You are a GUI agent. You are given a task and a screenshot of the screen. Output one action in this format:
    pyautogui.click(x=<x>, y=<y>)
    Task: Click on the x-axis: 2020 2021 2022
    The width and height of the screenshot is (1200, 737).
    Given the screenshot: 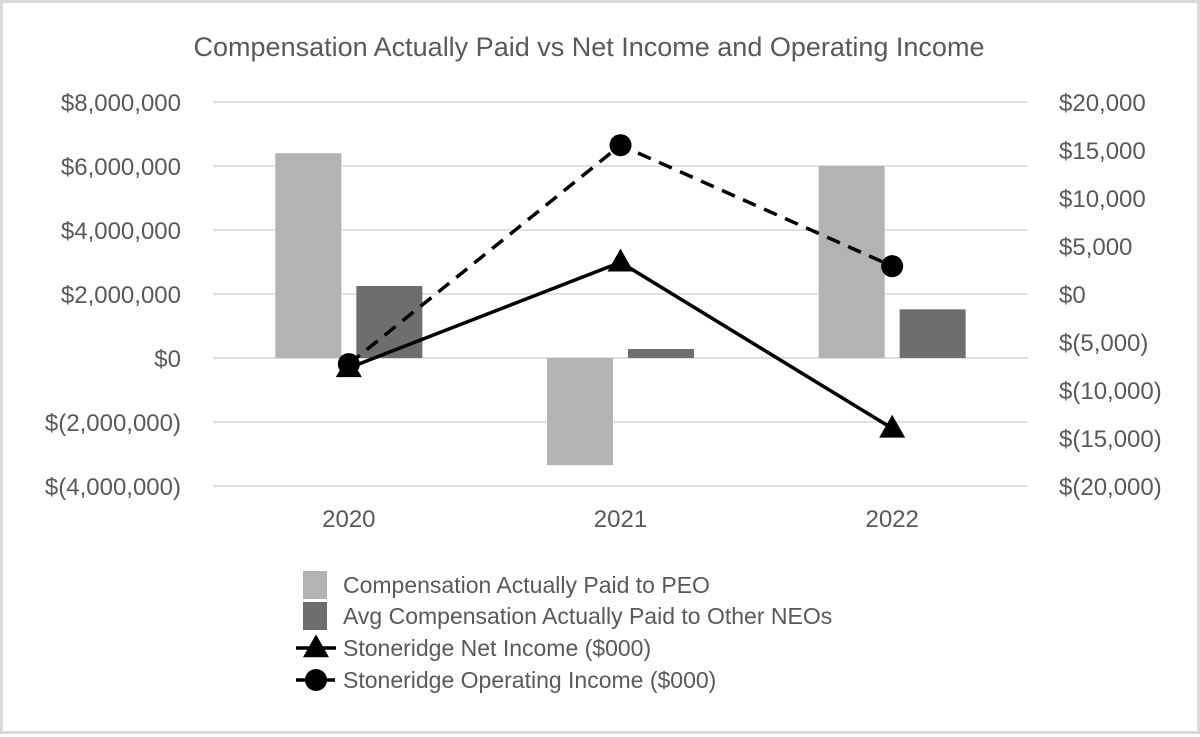 What is the action you would take?
    pyautogui.click(x=620, y=519)
    